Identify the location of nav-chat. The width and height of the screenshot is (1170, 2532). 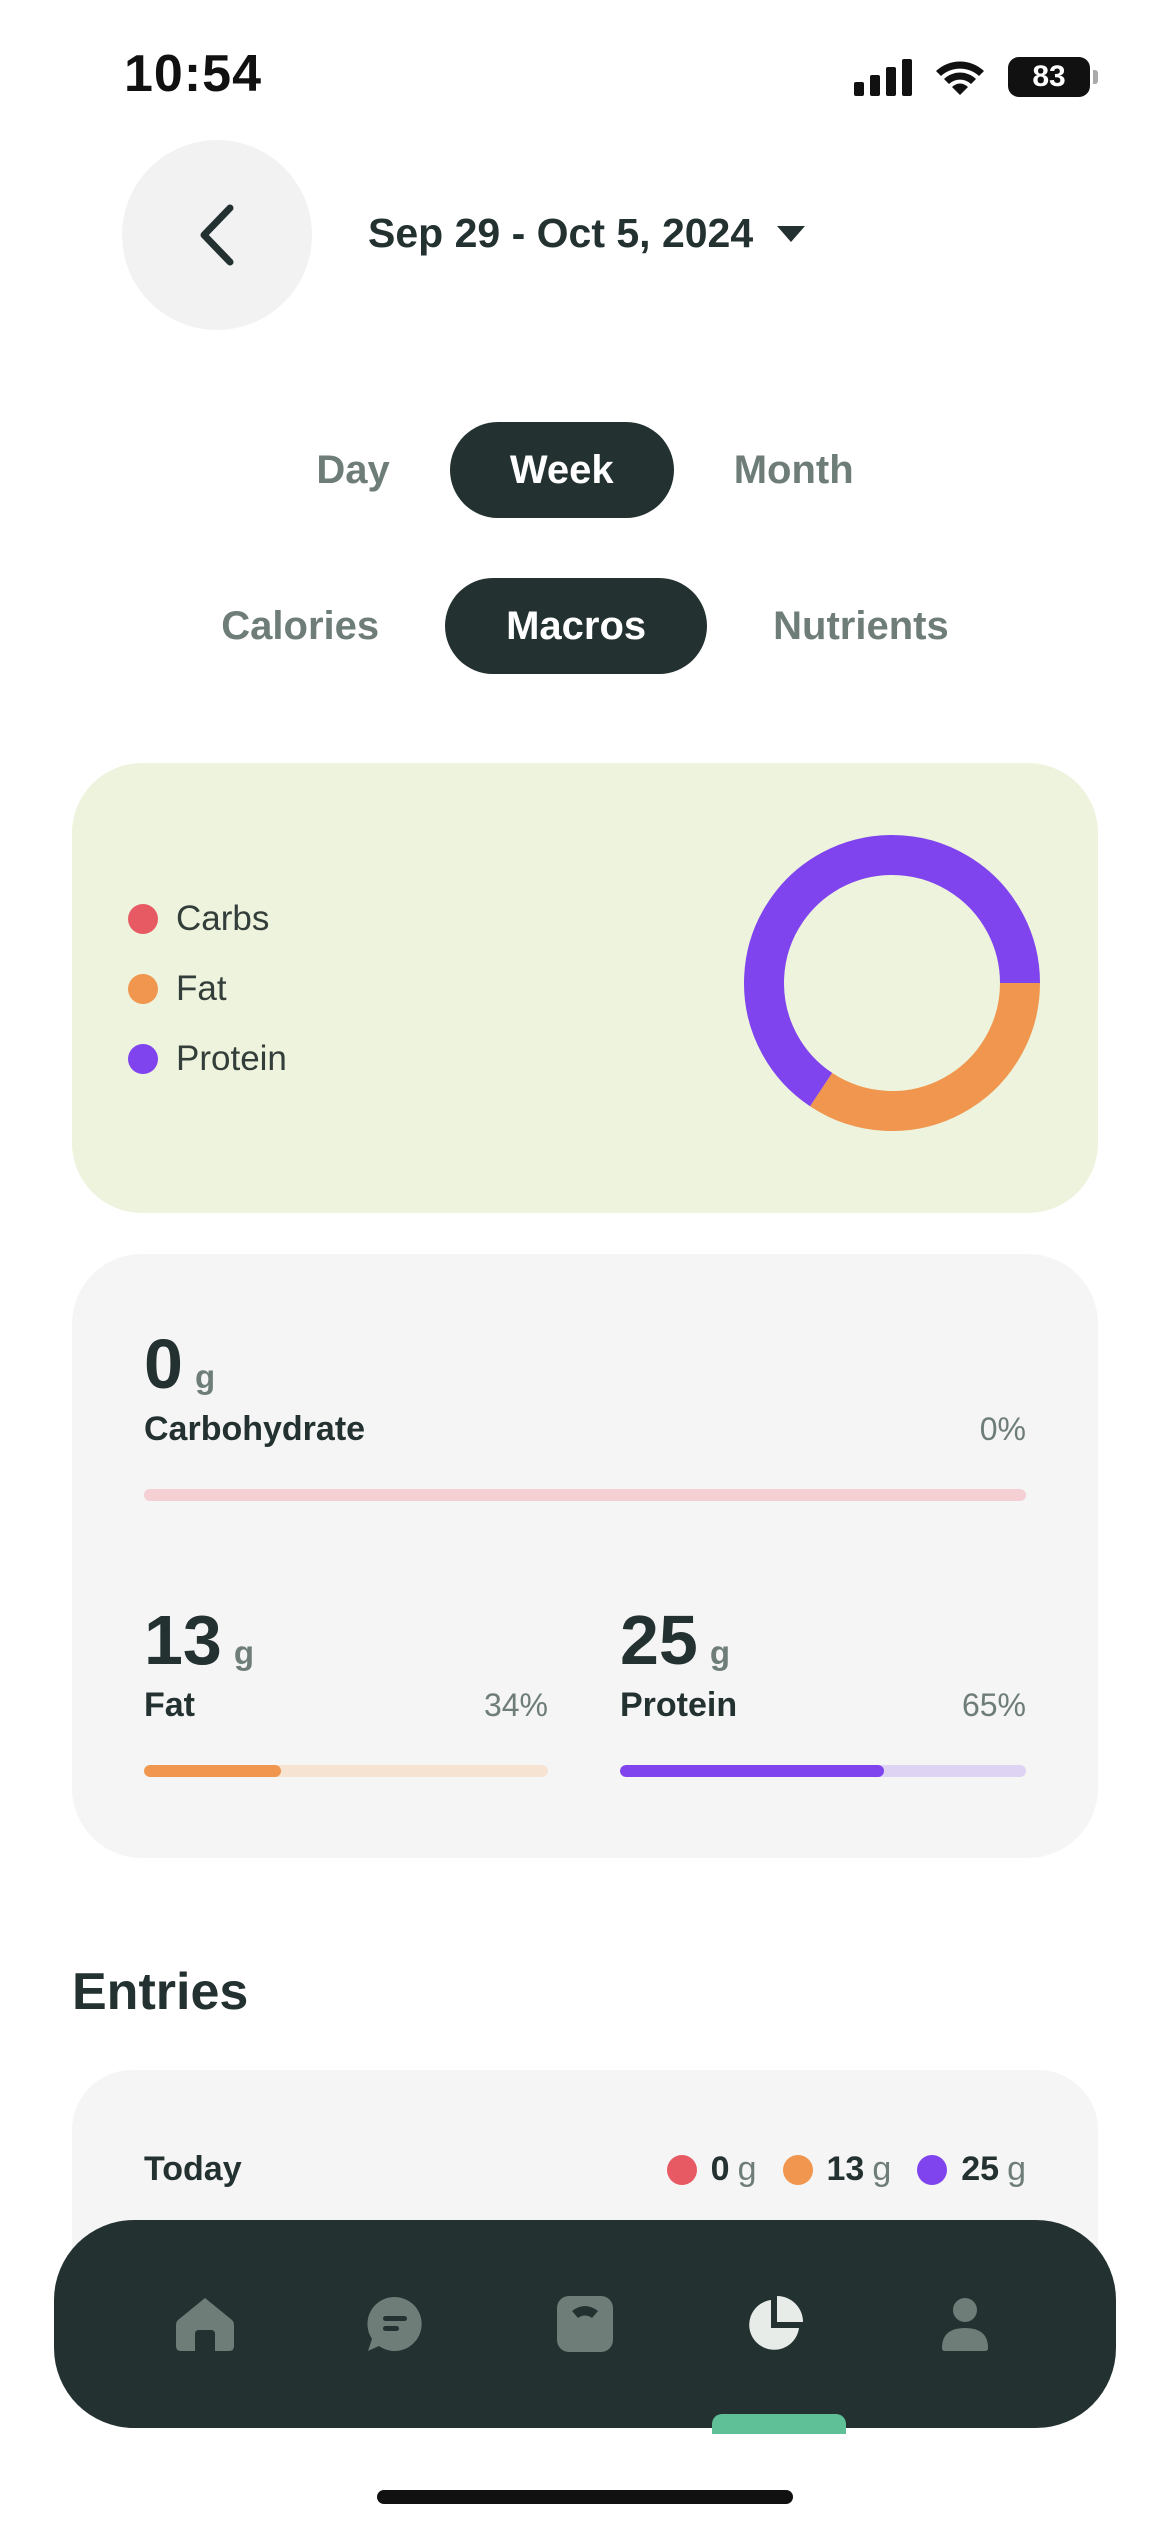
(395, 2324).